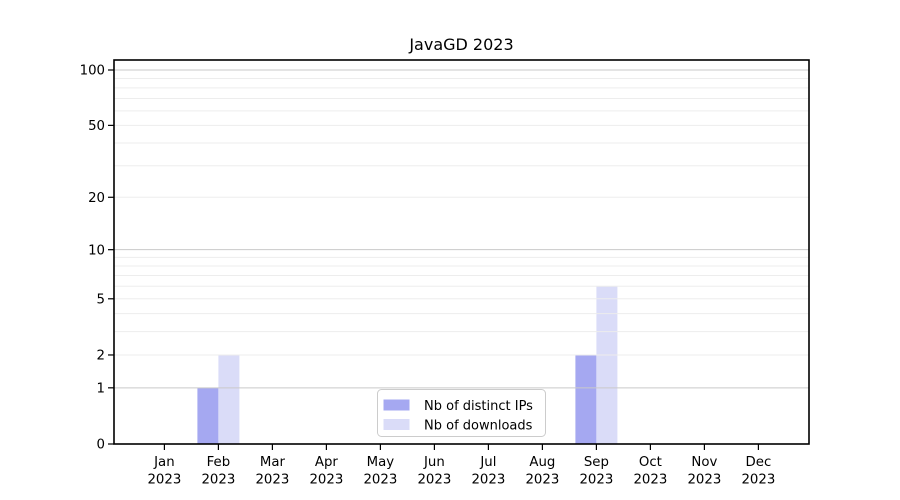 This screenshot has width=900, height=500. Describe the element at coordinates (208, 415) in the screenshot. I see `bar-distinct-ips-feb` at that location.